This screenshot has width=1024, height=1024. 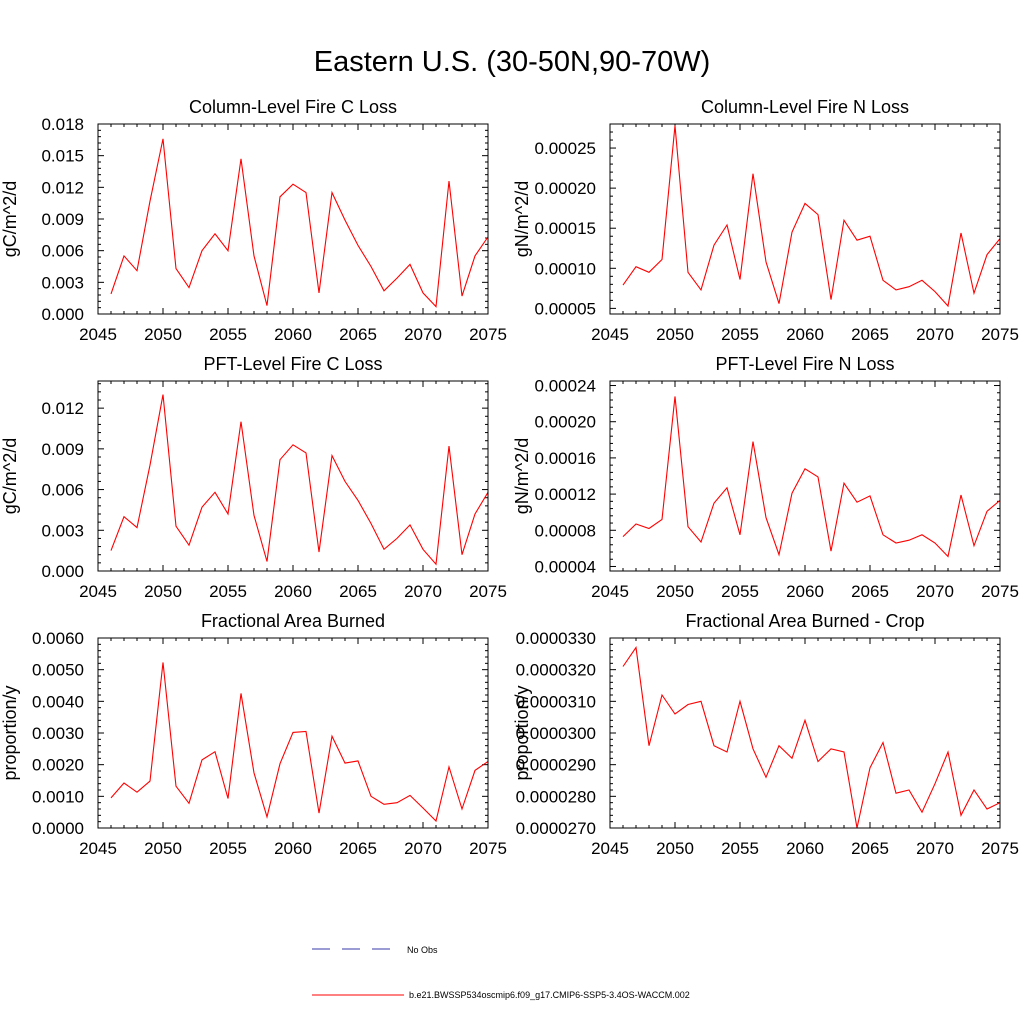 What do you see at coordinates (512, 62) in the screenshot?
I see `page-title: Eastern U.S. (30-50N,90-70W)` at bounding box center [512, 62].